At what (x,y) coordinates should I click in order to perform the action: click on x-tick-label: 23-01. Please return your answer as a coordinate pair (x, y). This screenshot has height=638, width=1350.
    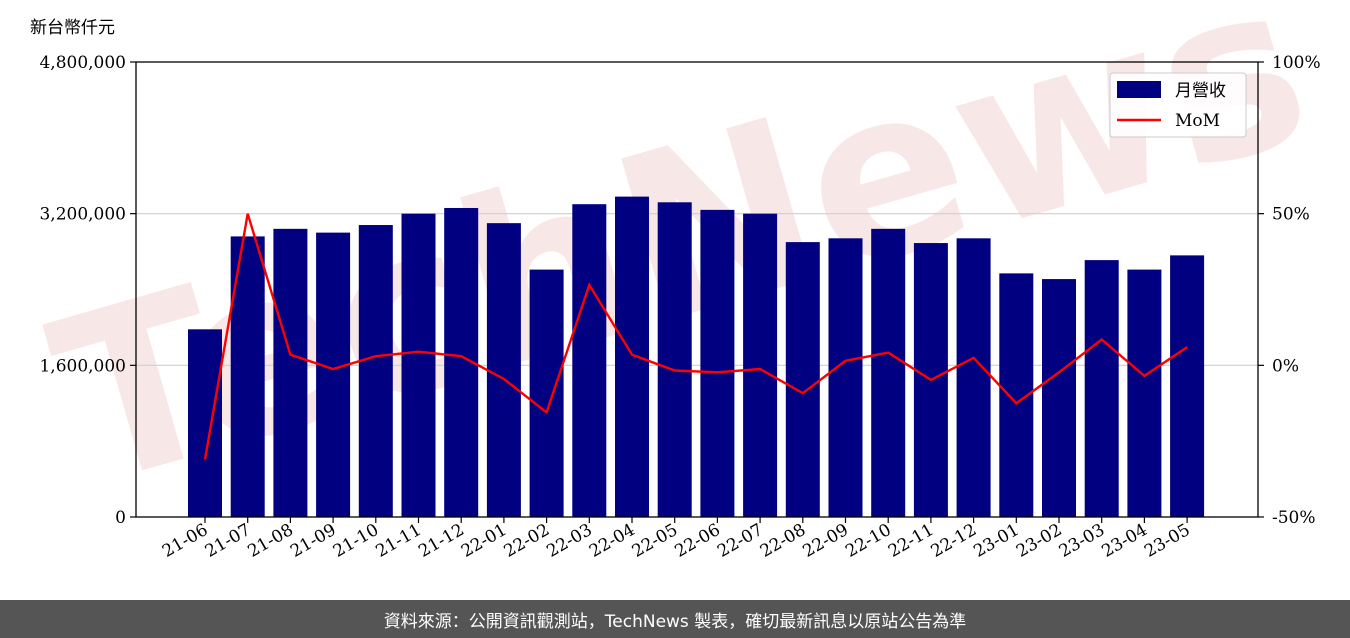
    Looking at the image, I should click on (996, 541).